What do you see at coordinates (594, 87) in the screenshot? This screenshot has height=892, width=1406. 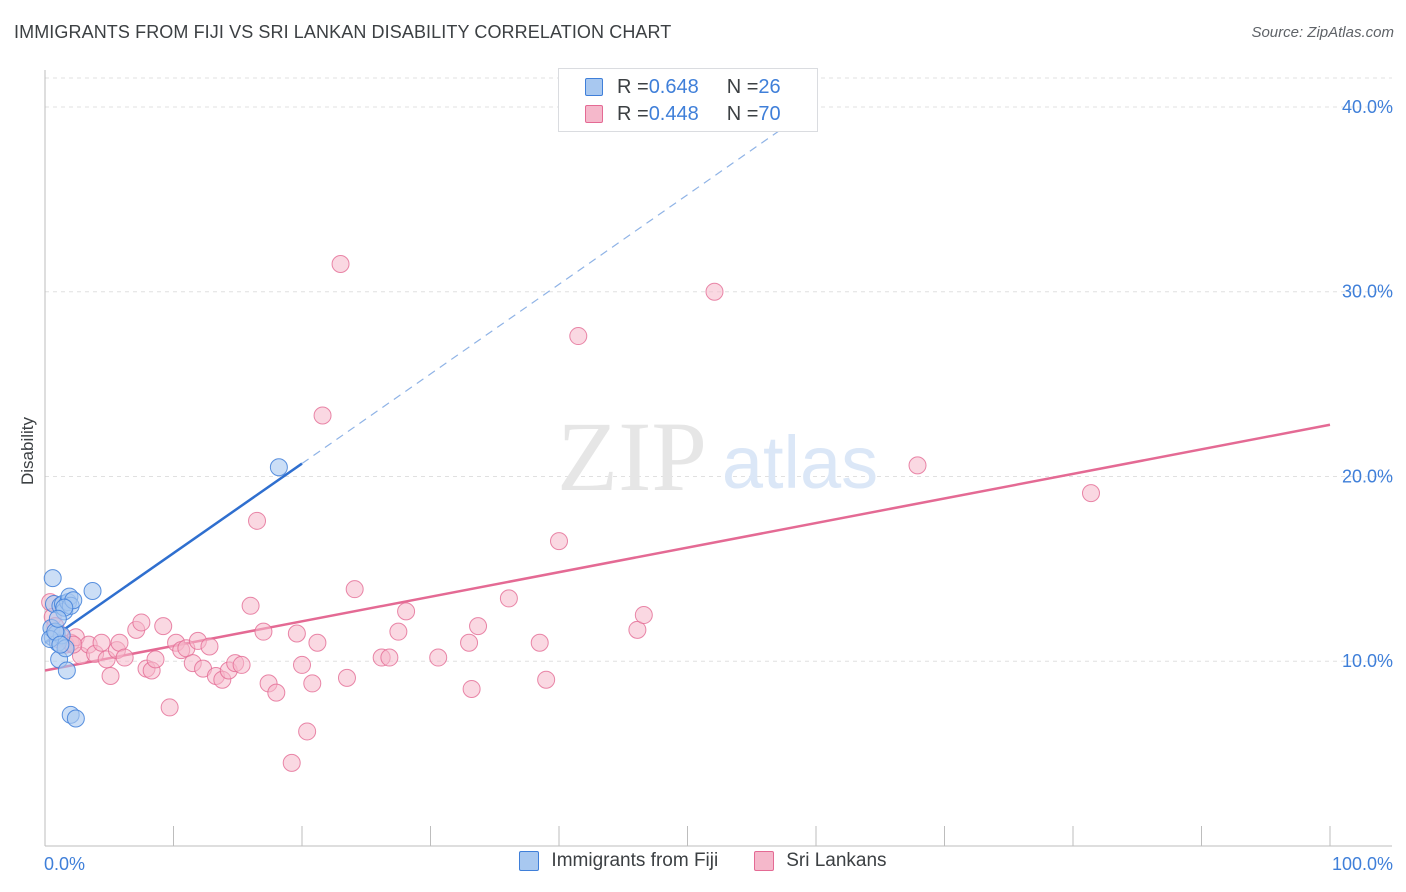 I see `fiji-swatch` at bounding box center [594, 87].